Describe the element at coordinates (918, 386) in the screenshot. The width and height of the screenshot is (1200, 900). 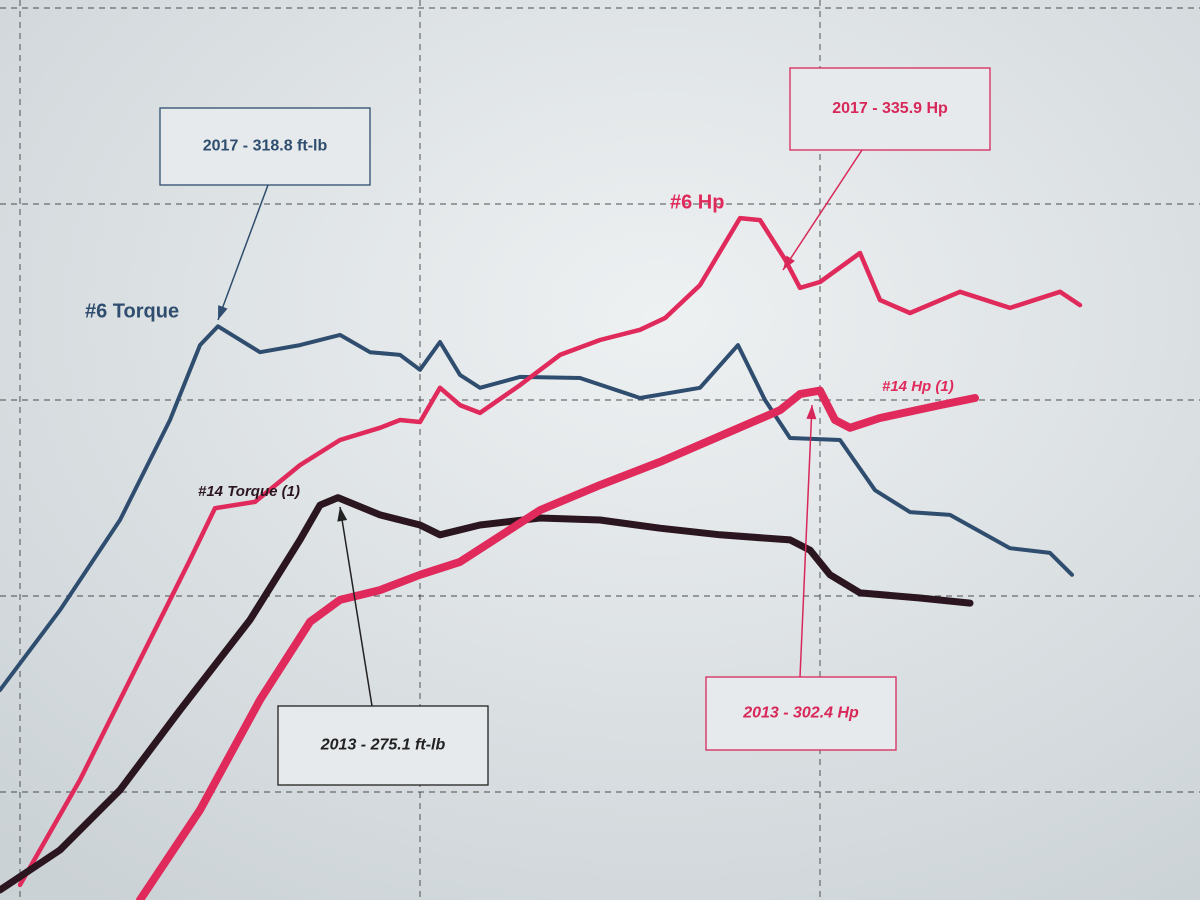
I see `series-label: #14 Hp (1)` at that location.